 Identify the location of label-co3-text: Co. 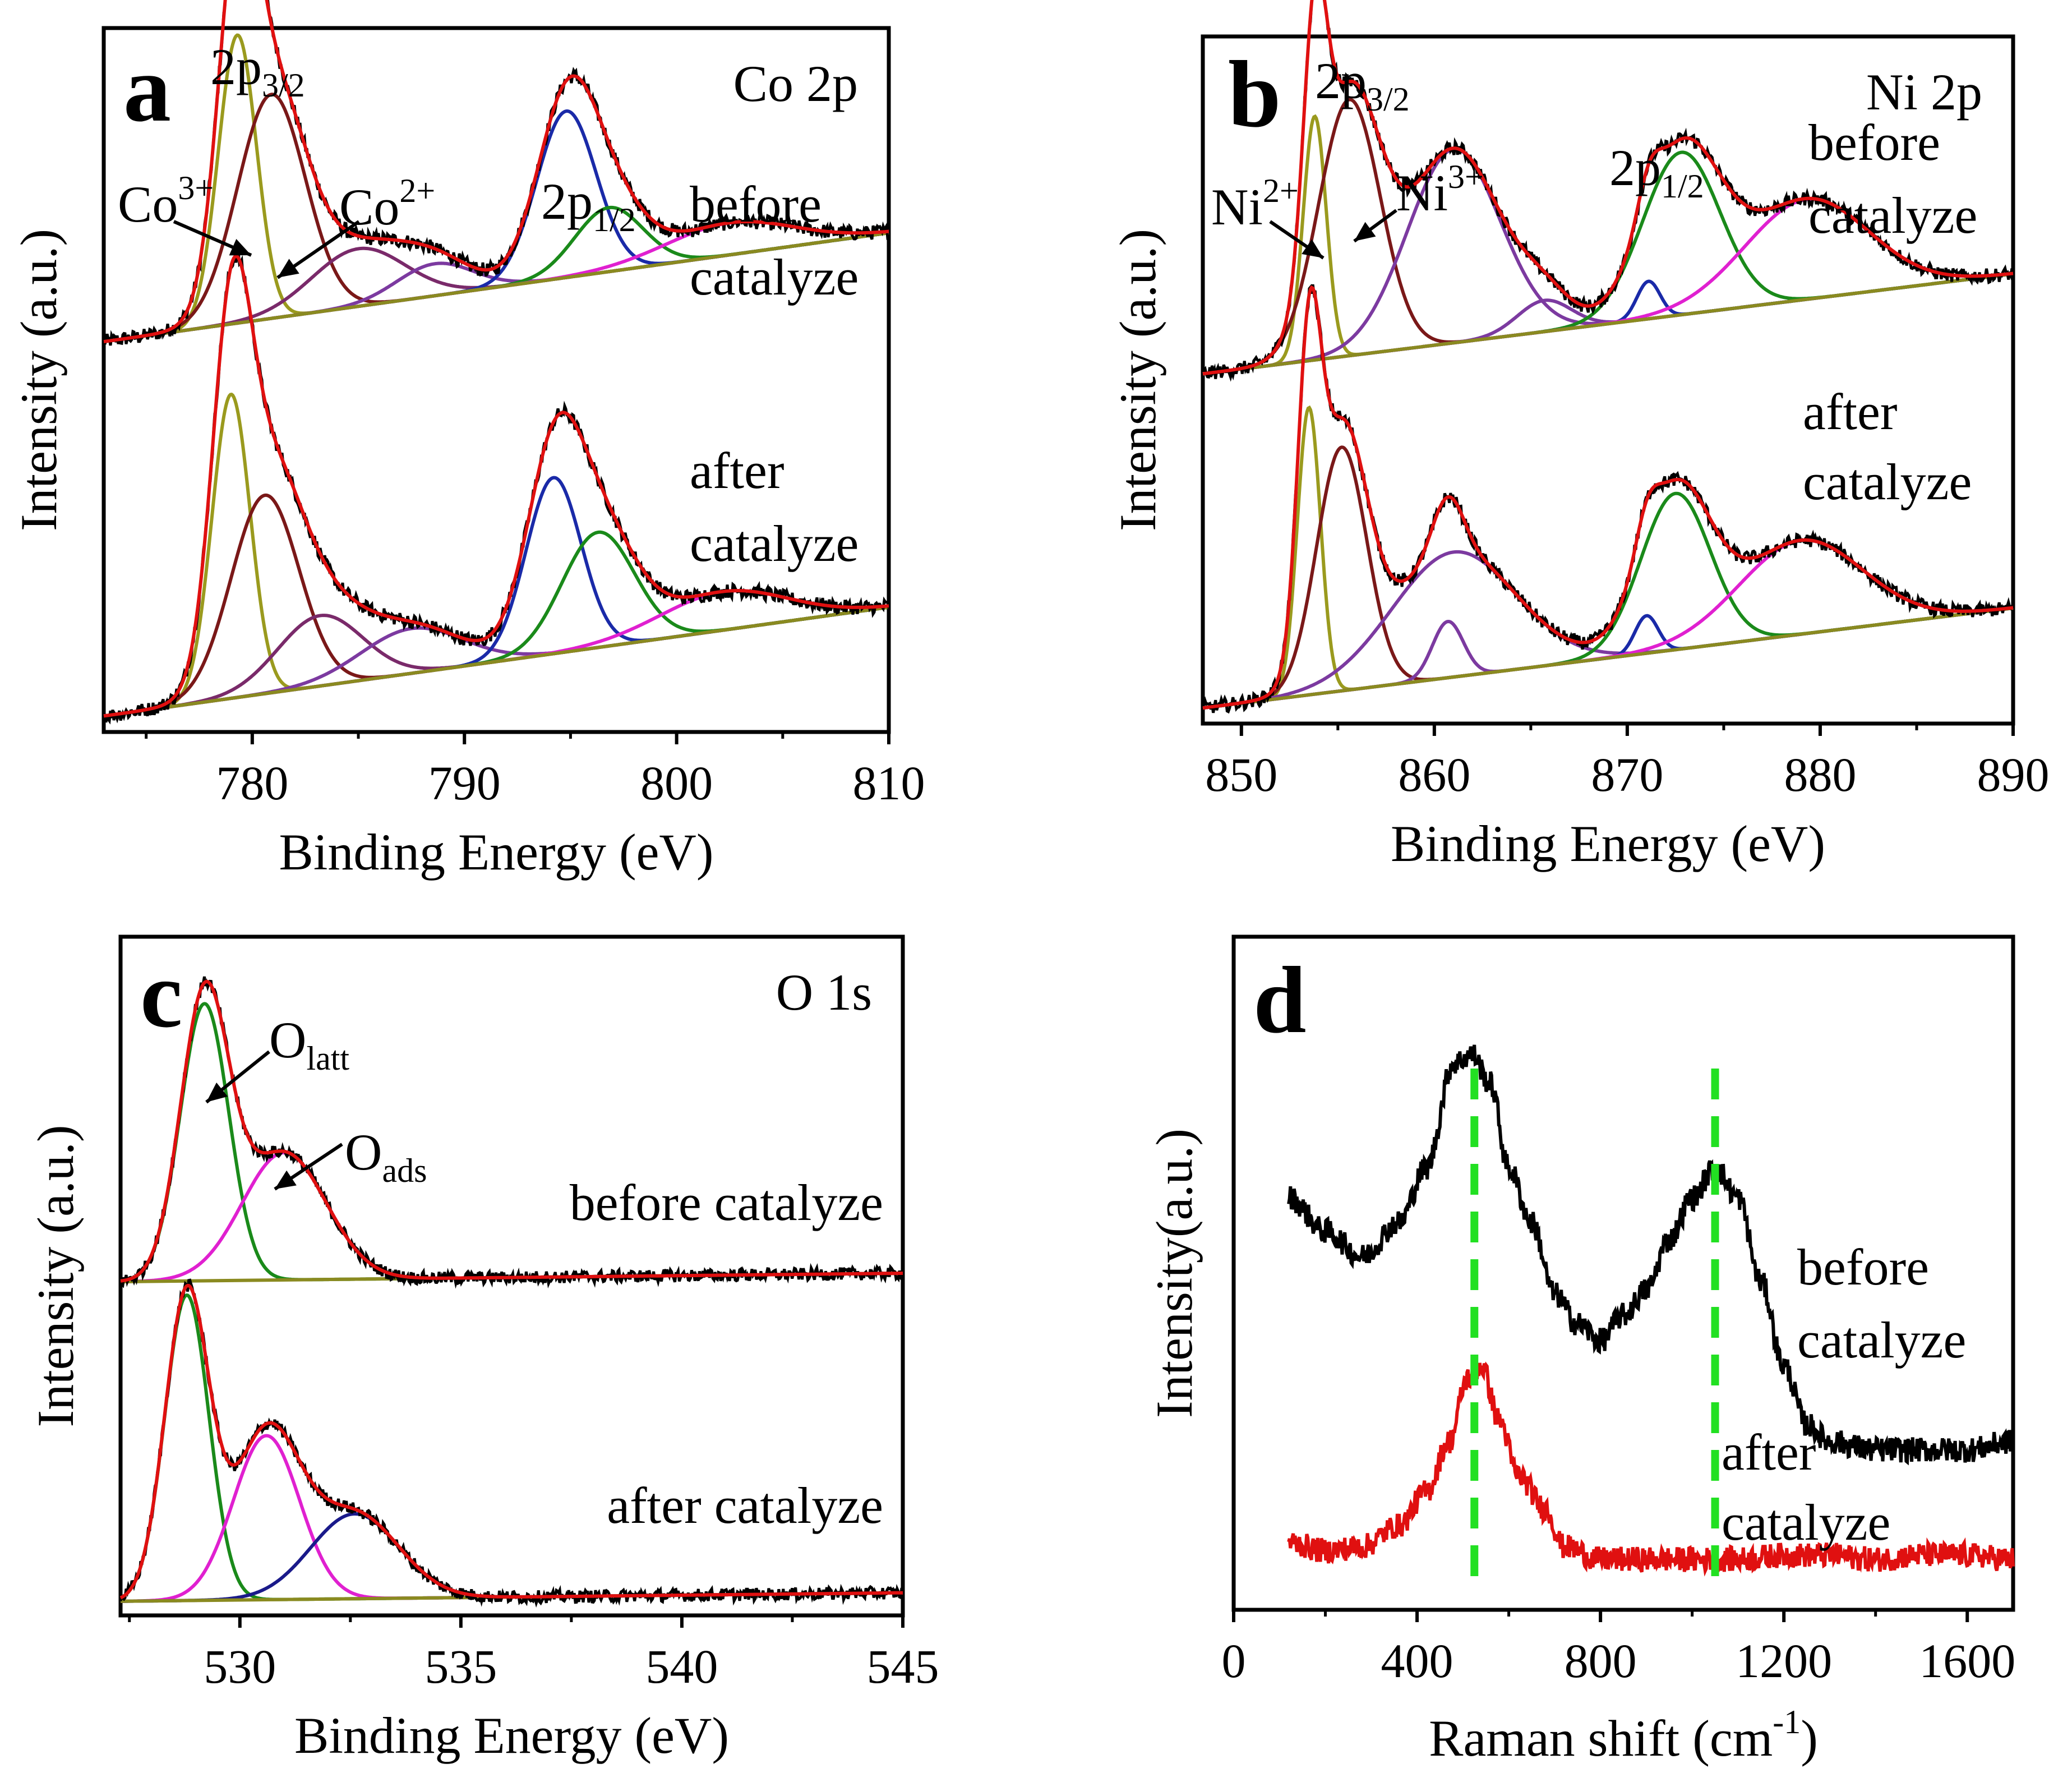
(148, 204).